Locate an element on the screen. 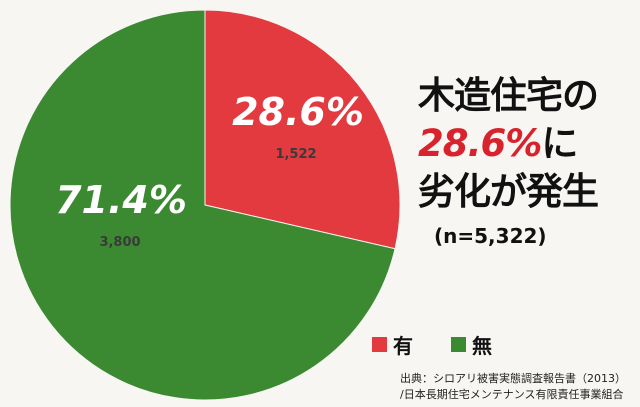  sample-size: (n=5,322) is located at coordinates (490, 236).